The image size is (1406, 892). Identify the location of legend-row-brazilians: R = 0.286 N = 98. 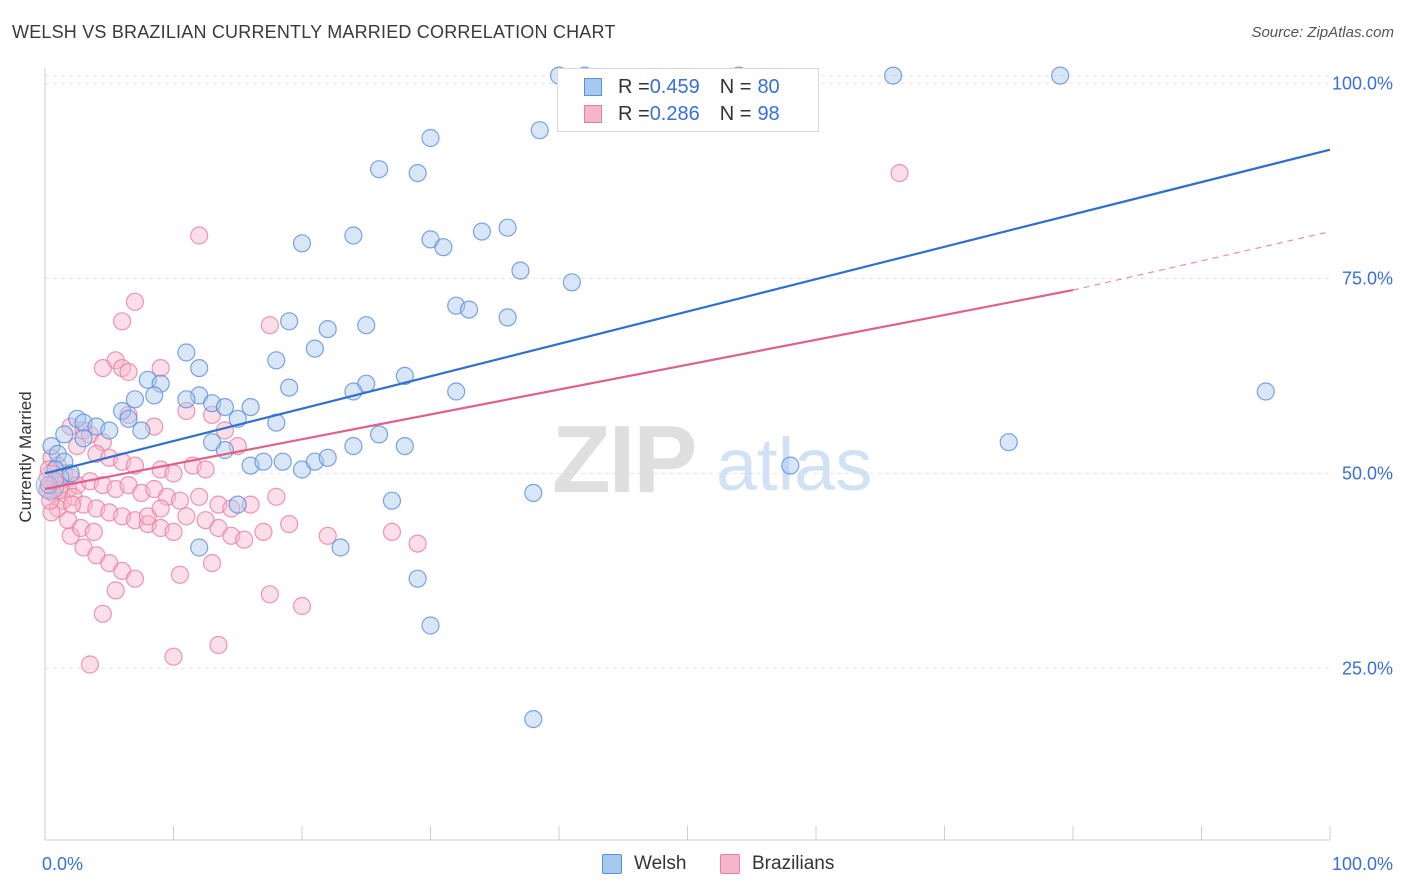
(682, 114).